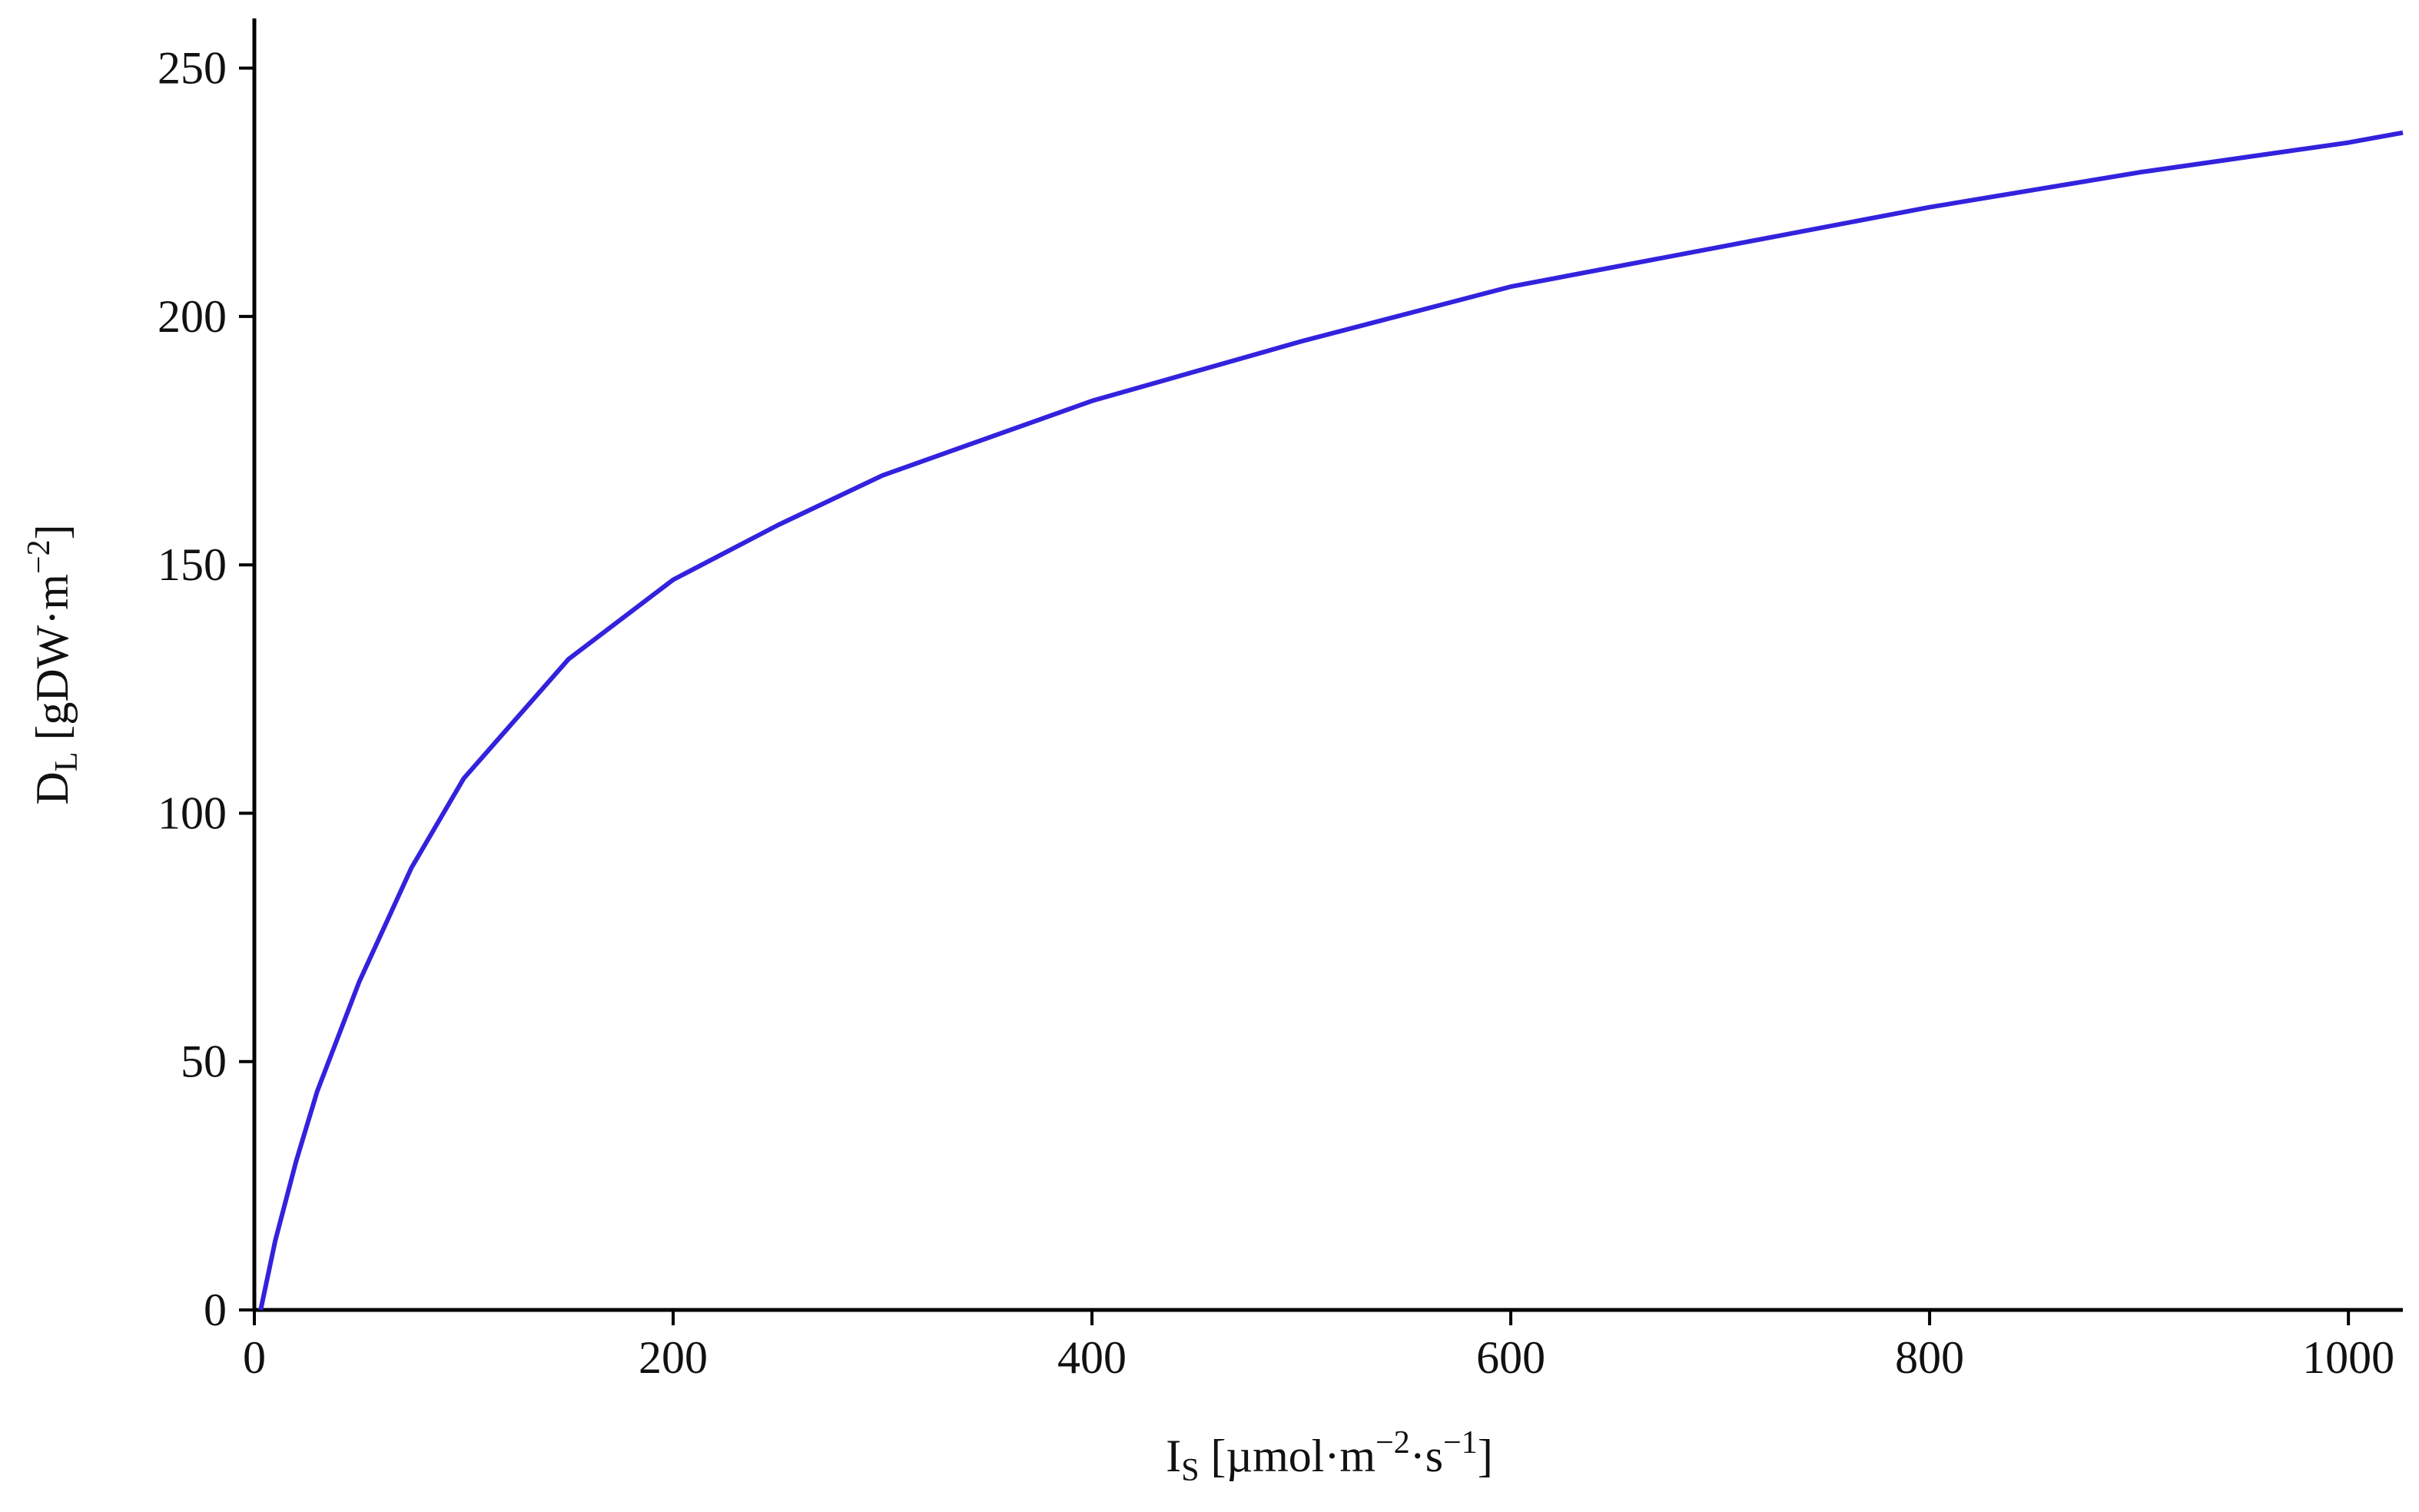 This screenshot has width=2419, height=1512. What do you see at coordinates (192, 316) in the screenshot?
I see `y-tick-label: 200` at bounding box center [192, 316].